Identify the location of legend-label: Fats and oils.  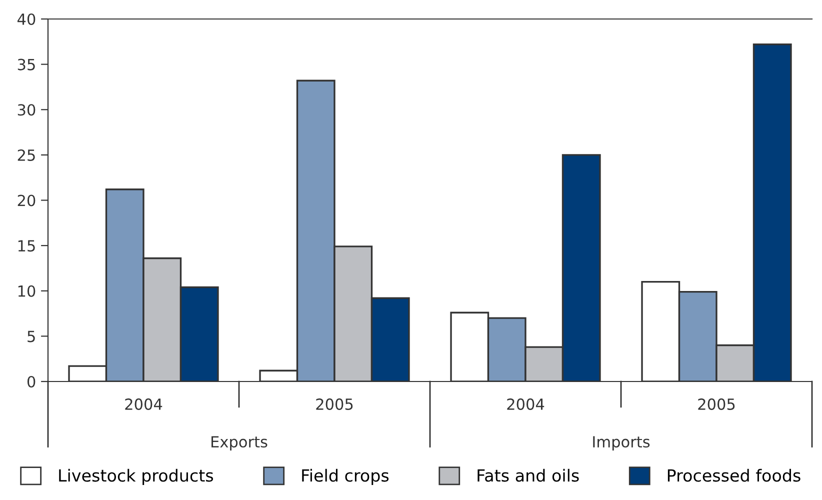
(528, 475).